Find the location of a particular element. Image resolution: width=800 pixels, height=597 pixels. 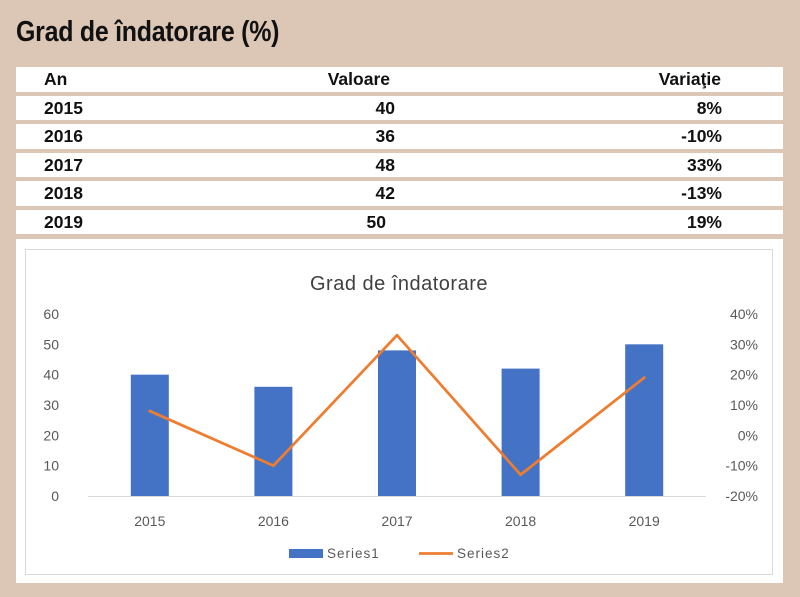

right-tick-label: 20% is located at coordinates (744, 375).